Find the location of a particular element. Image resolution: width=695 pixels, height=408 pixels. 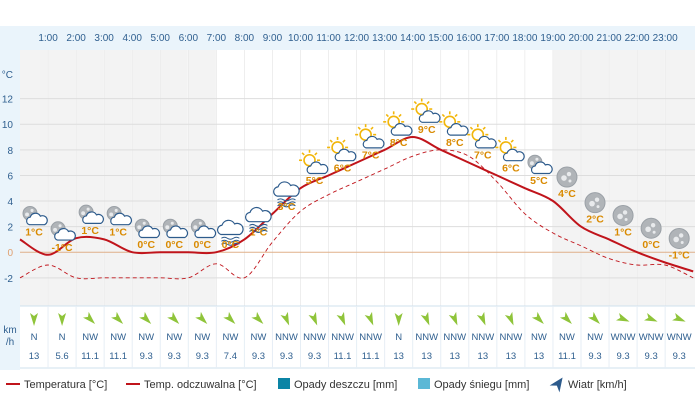

hour-label: 6:00 is located at coordinates (189, 38).